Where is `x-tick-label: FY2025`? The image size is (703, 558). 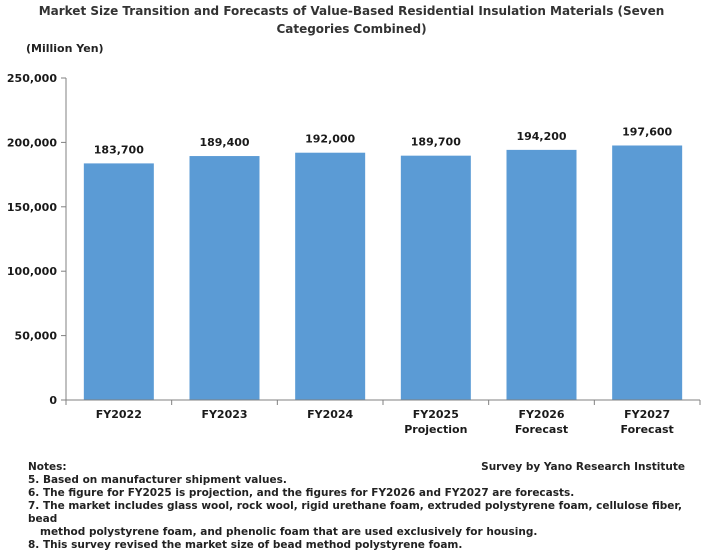
x-tick-label: FY2025 is located at coordinates (436, 414).